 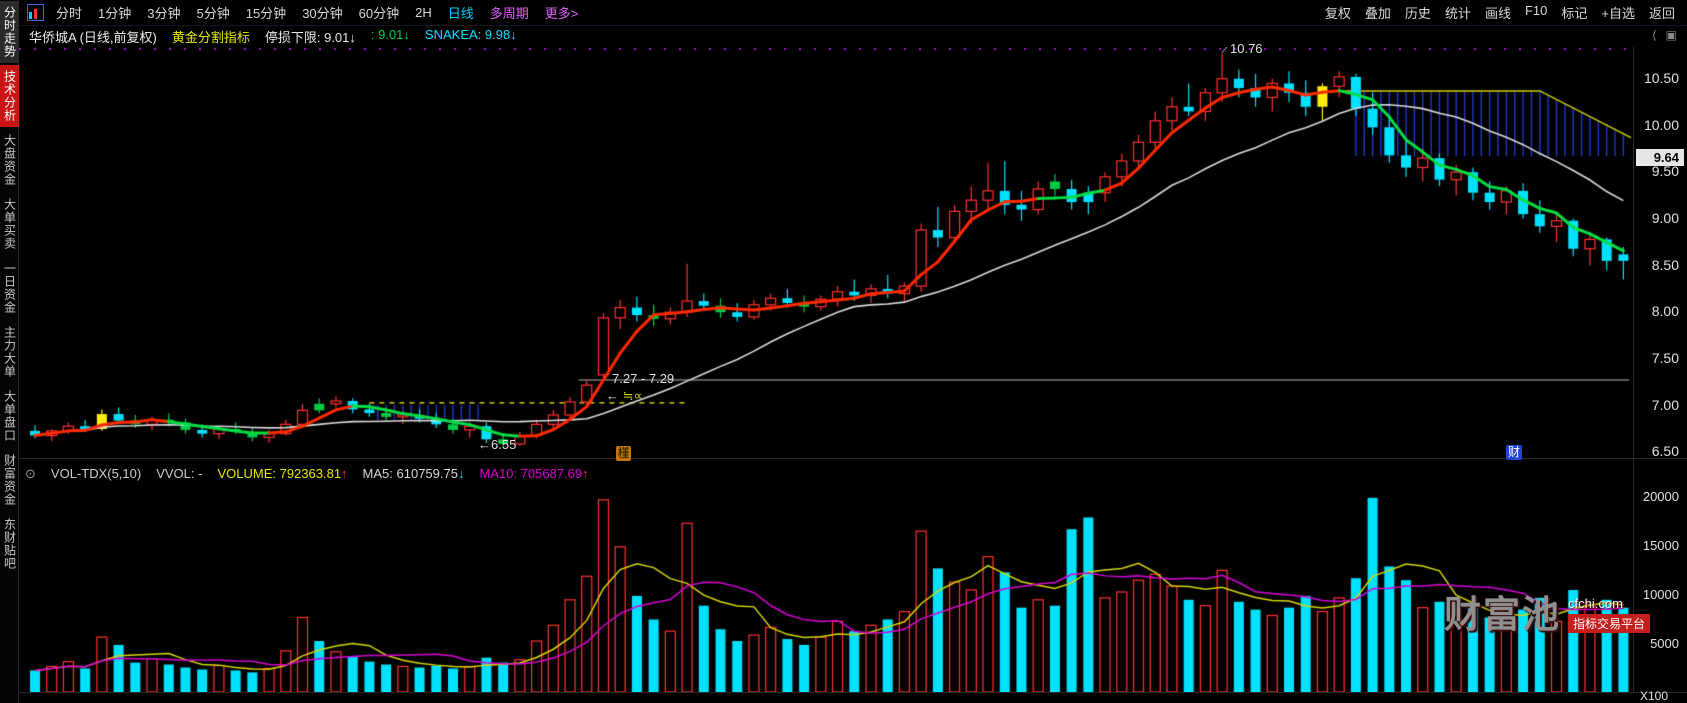 What do you see at coordinates (1502, 614) in the screenshot?
I see `watermark-brand: 财富池` at bounding box center [1502, 614].